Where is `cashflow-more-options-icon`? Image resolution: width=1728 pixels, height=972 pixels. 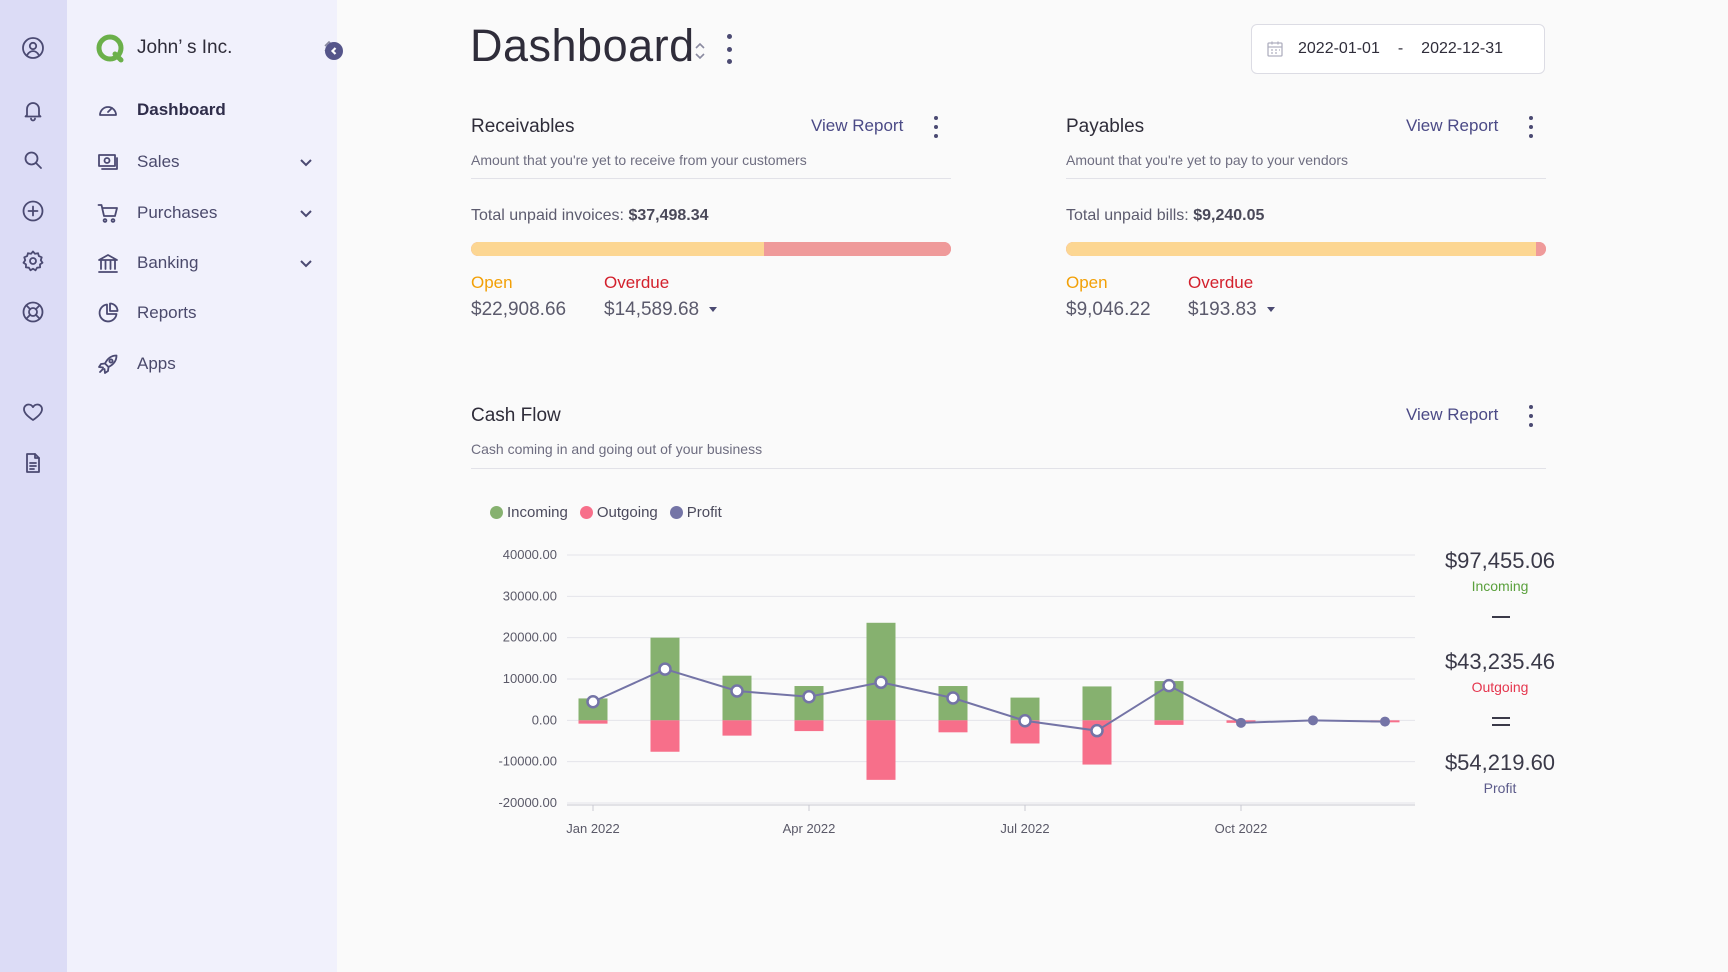
cashflow-more-options-icon is located at coordinates (1531, 416).